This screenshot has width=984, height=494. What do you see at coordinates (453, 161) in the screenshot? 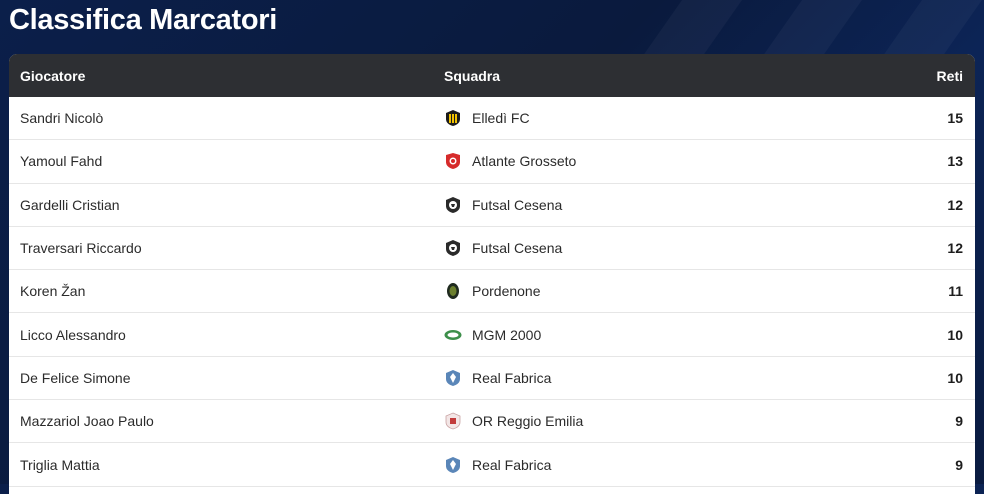
I see `atlante-grosseto-logo-icon` at bounding box center [453, 161].